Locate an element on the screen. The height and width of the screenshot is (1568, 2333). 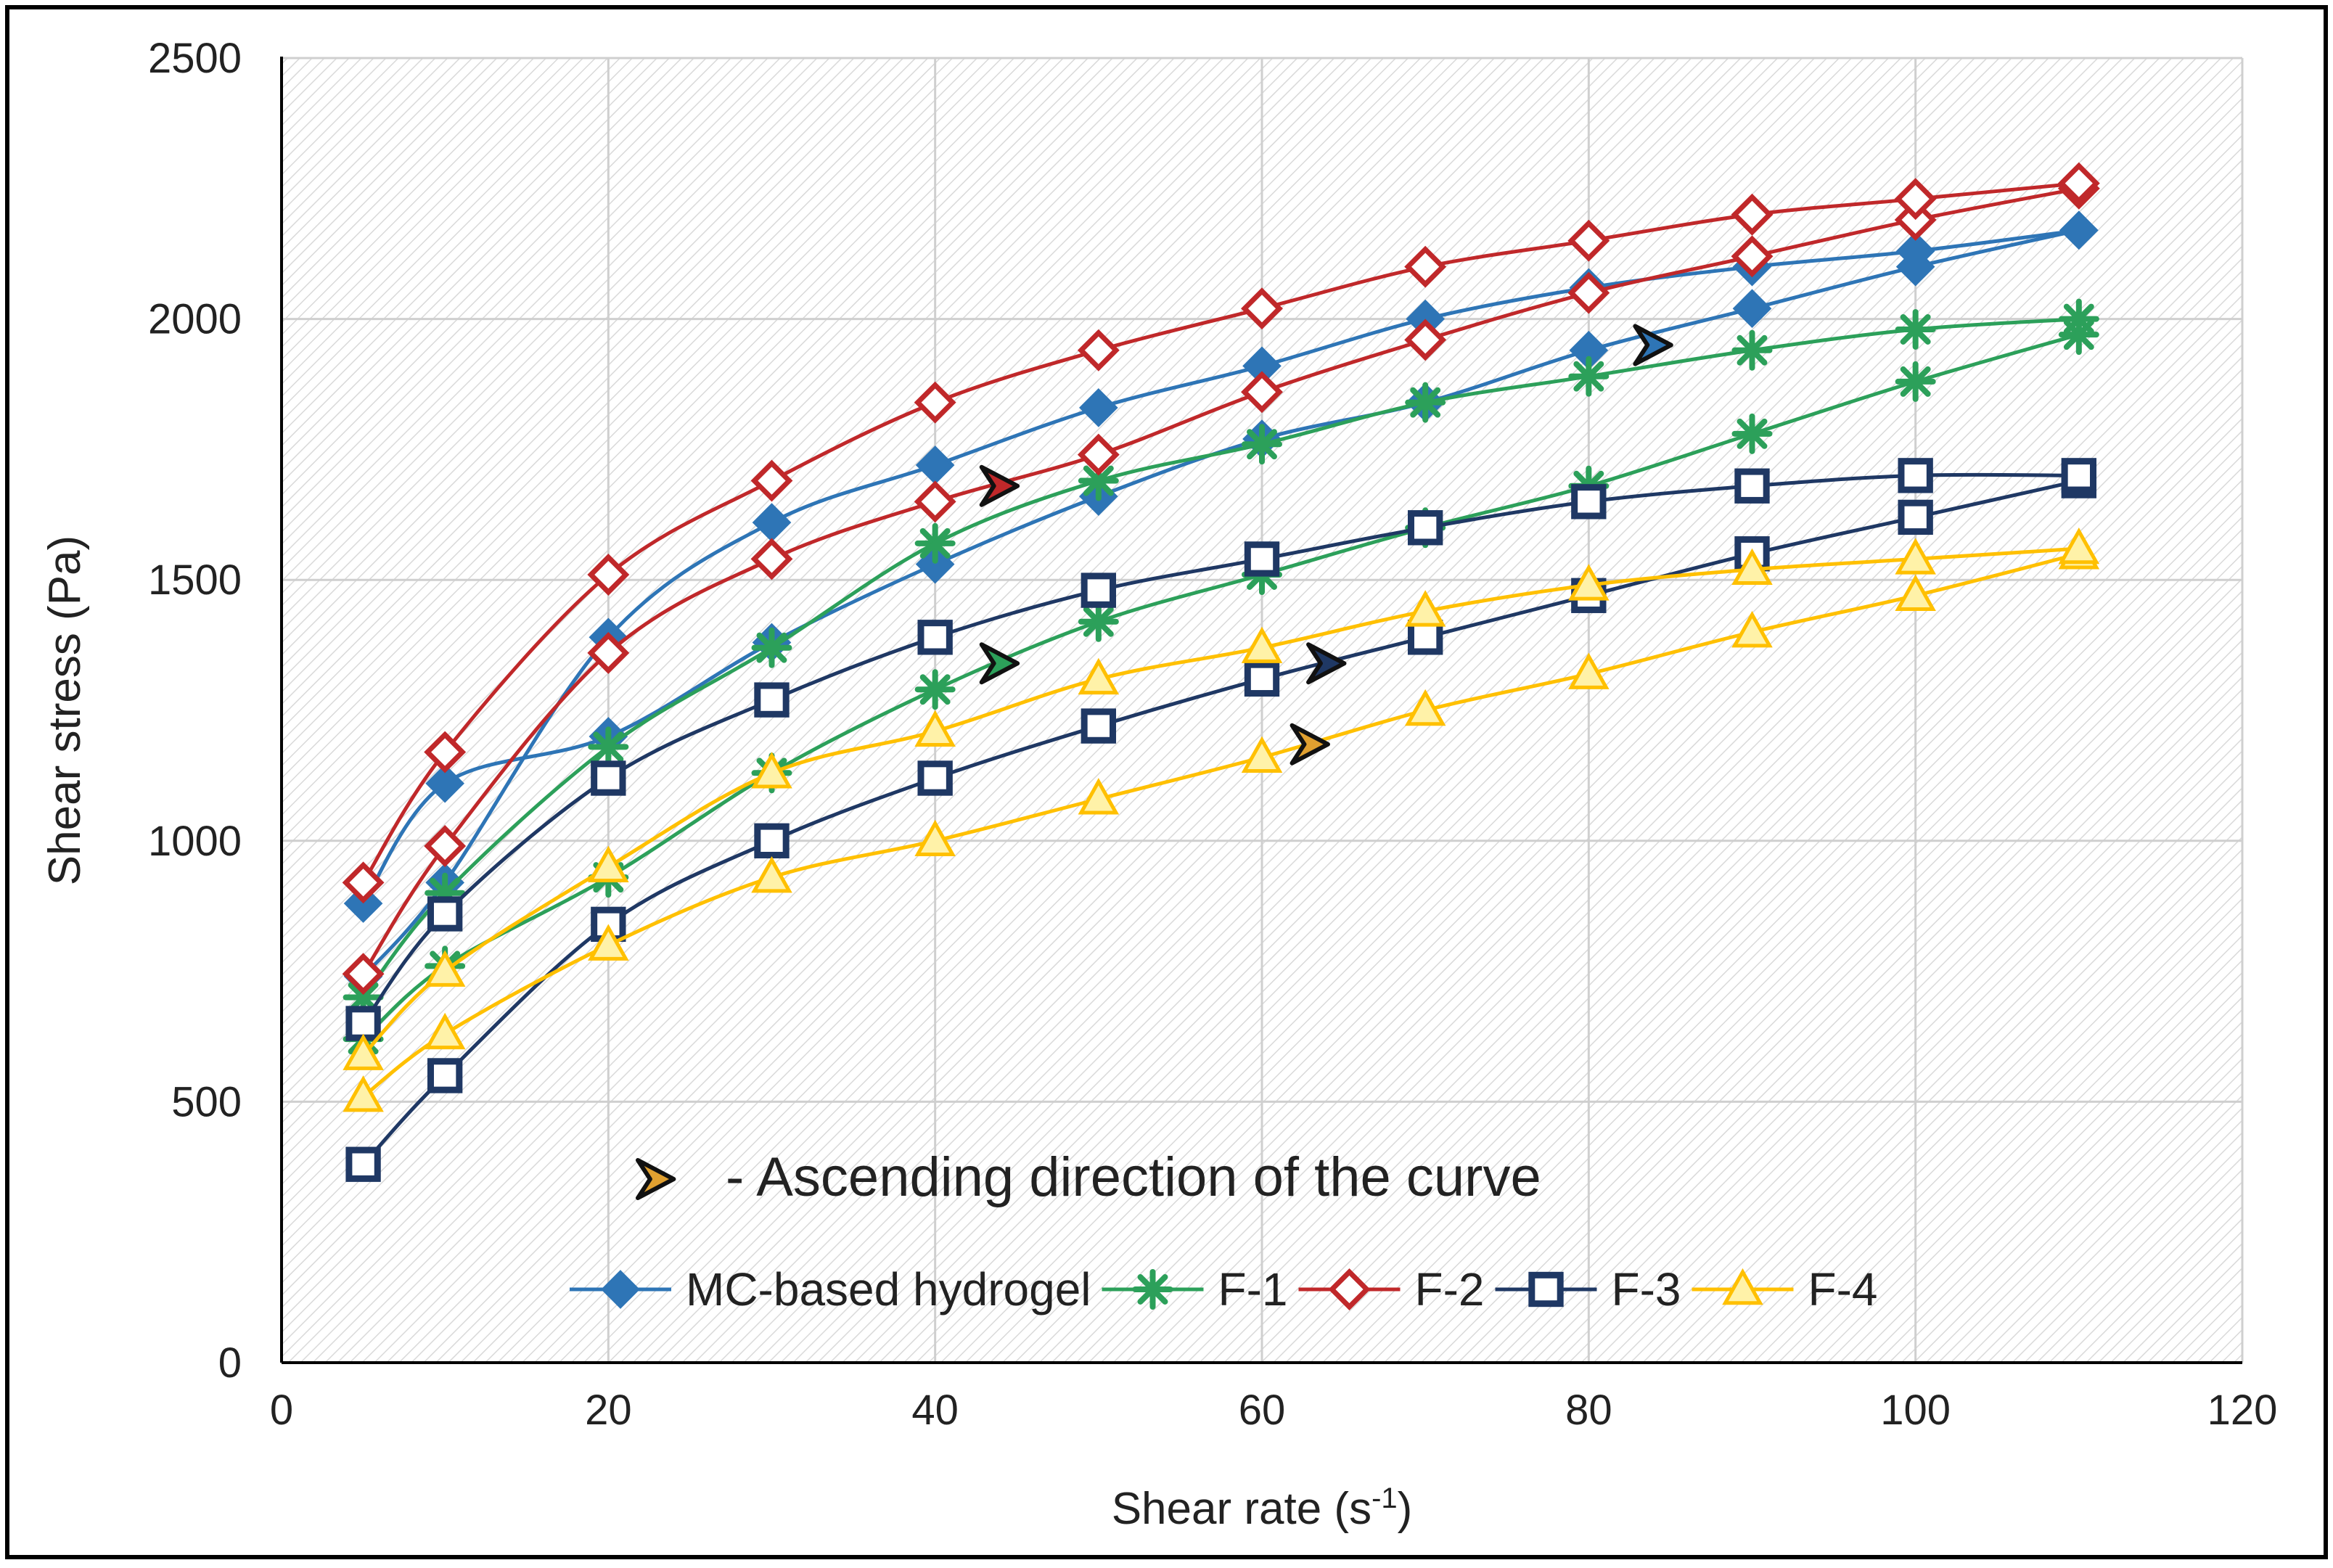
y-axis-label: Shear stress (Pa) is located at coordinates (65, 710).